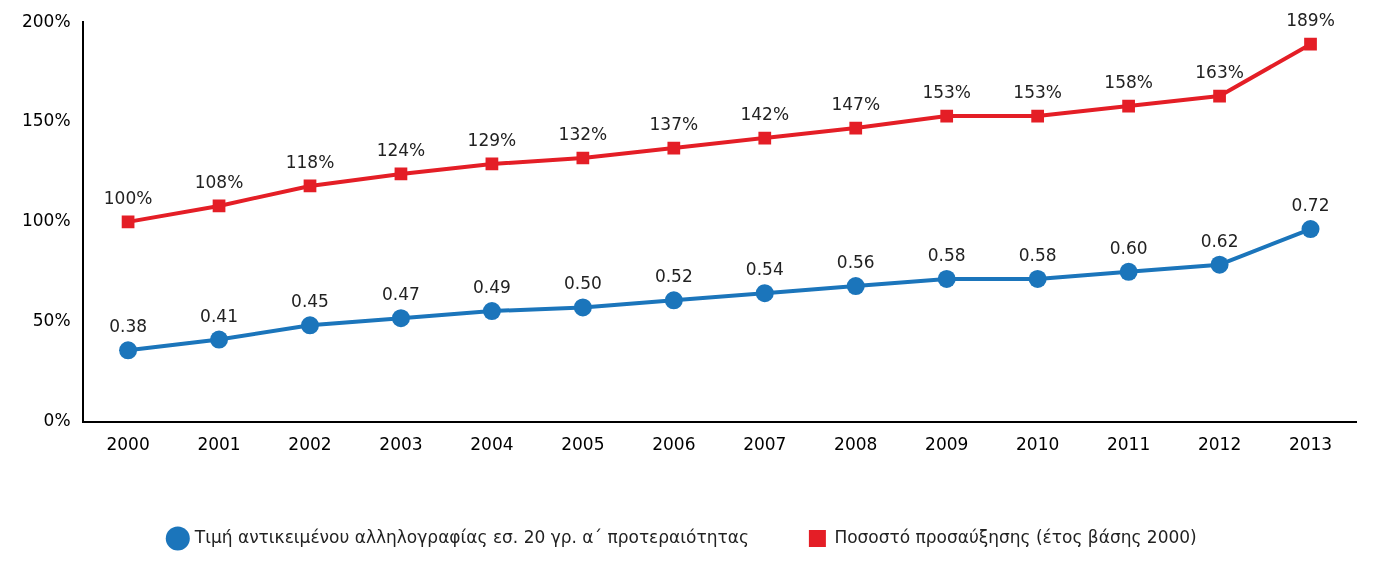  I want to click on y-tick-label: 50%, so click(51, 320).